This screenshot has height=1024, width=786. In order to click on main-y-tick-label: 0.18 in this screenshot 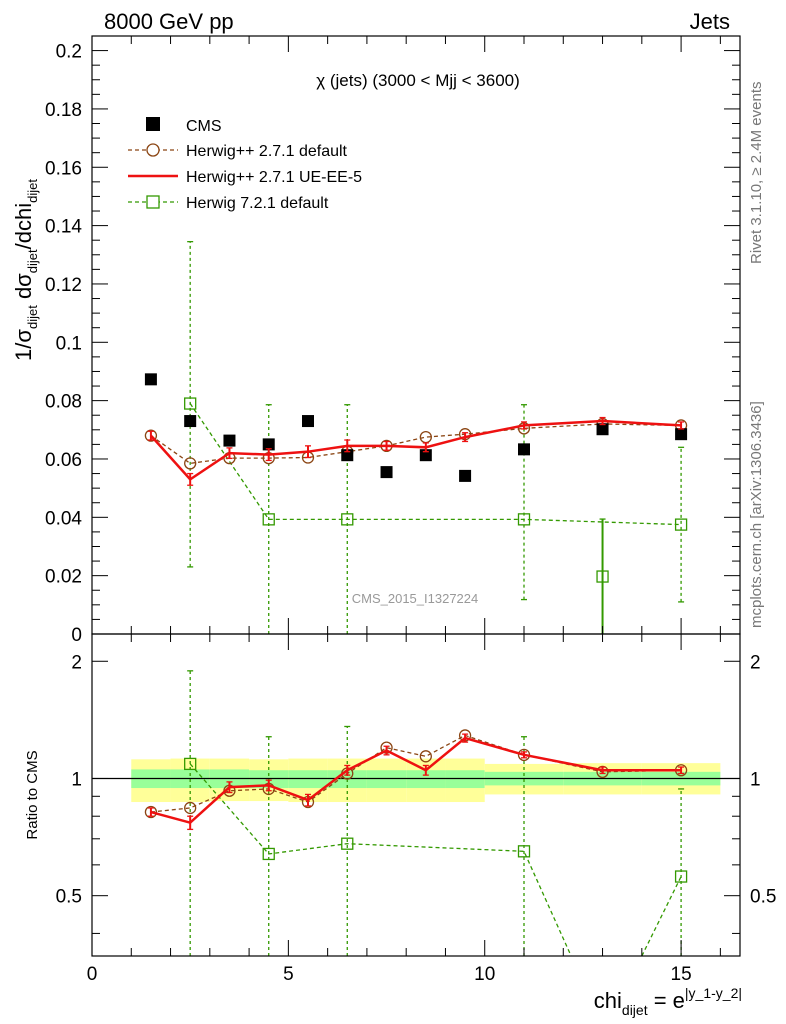, I will do `click(63, 110)`.